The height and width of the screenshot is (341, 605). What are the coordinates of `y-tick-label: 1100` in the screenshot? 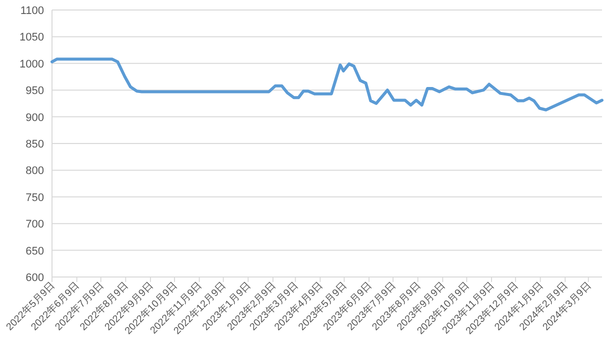 It's located at (32, 11).